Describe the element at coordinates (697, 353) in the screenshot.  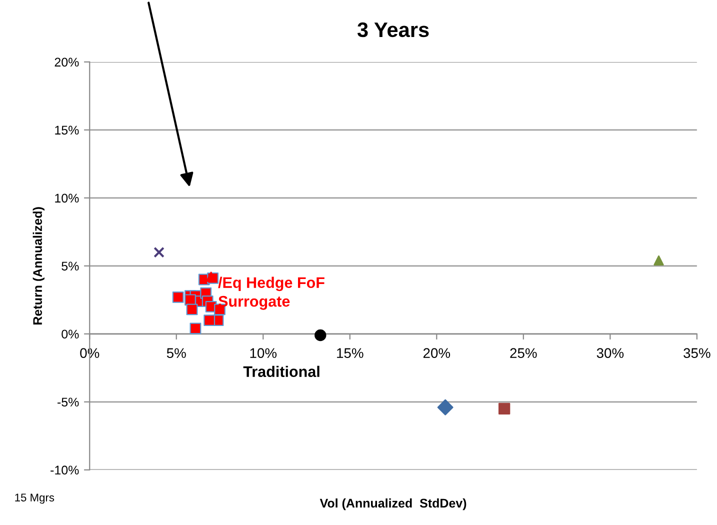
I see `x-tick-label: 35%` at that location.